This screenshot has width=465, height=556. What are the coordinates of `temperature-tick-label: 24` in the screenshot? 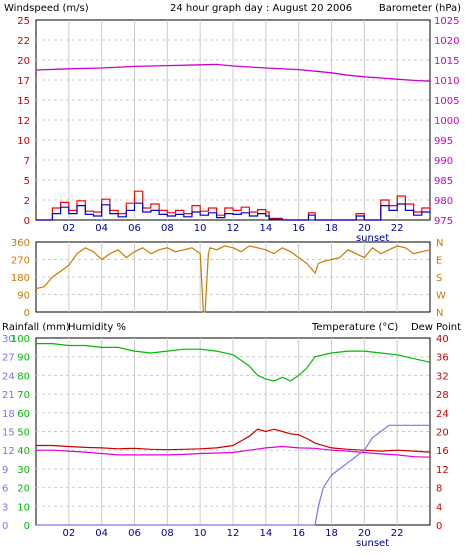 It's located at (442, 414).